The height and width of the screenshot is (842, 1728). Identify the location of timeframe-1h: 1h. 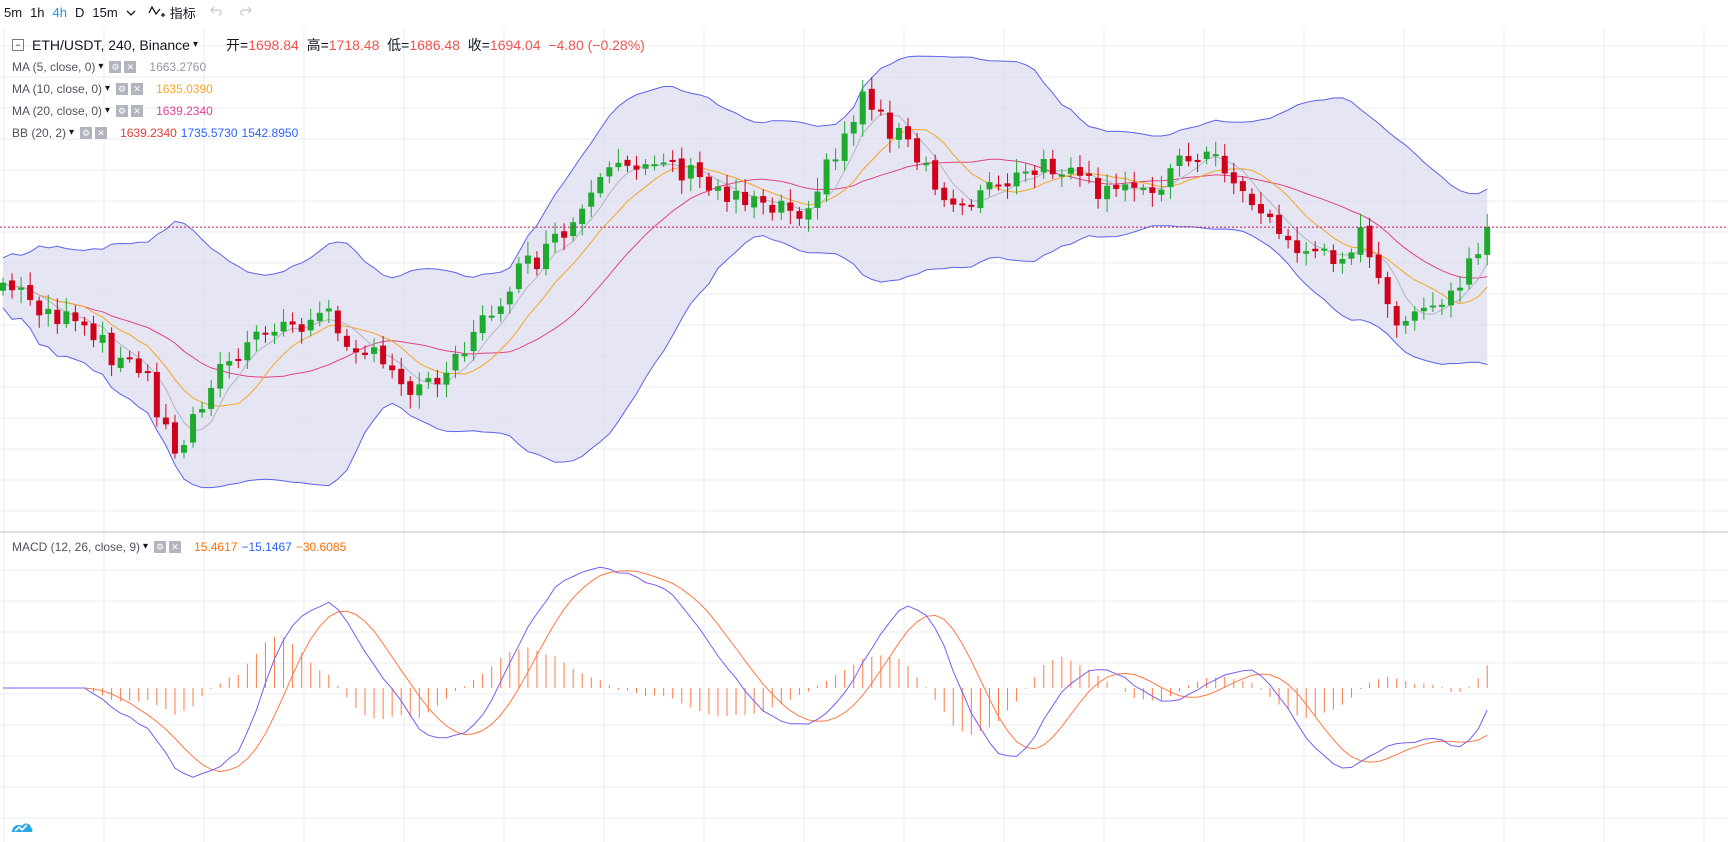
(37, 12).